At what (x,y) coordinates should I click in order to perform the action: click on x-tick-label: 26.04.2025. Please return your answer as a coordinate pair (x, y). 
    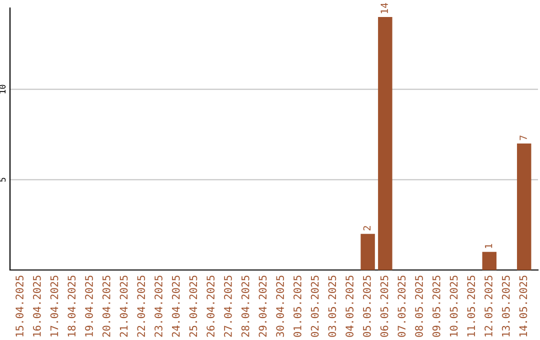
    Looking at the image, I should click on (210, 306).